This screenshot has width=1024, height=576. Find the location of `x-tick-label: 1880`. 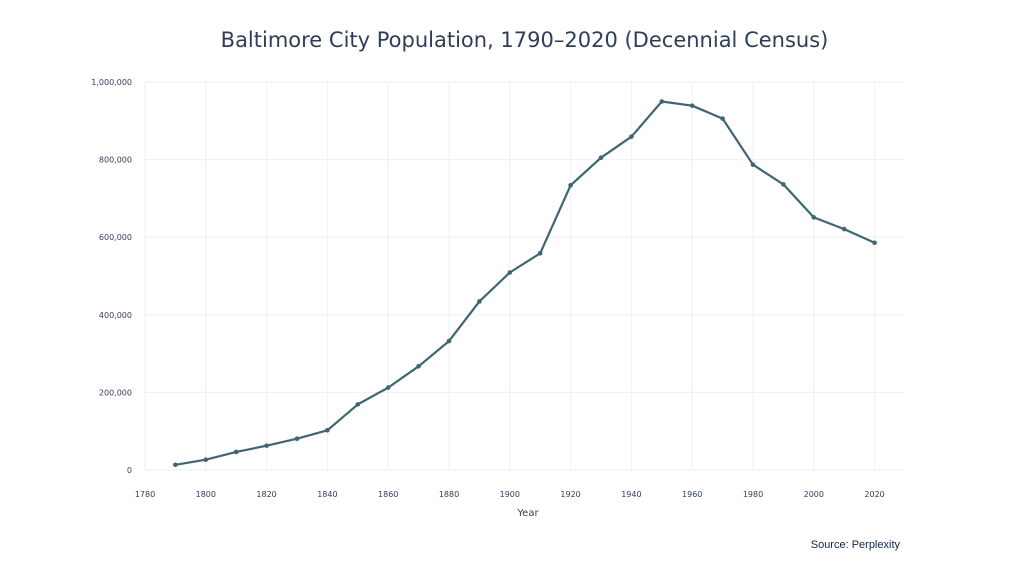

x-tick-label: 1880 is located at coordinates (449, 494).